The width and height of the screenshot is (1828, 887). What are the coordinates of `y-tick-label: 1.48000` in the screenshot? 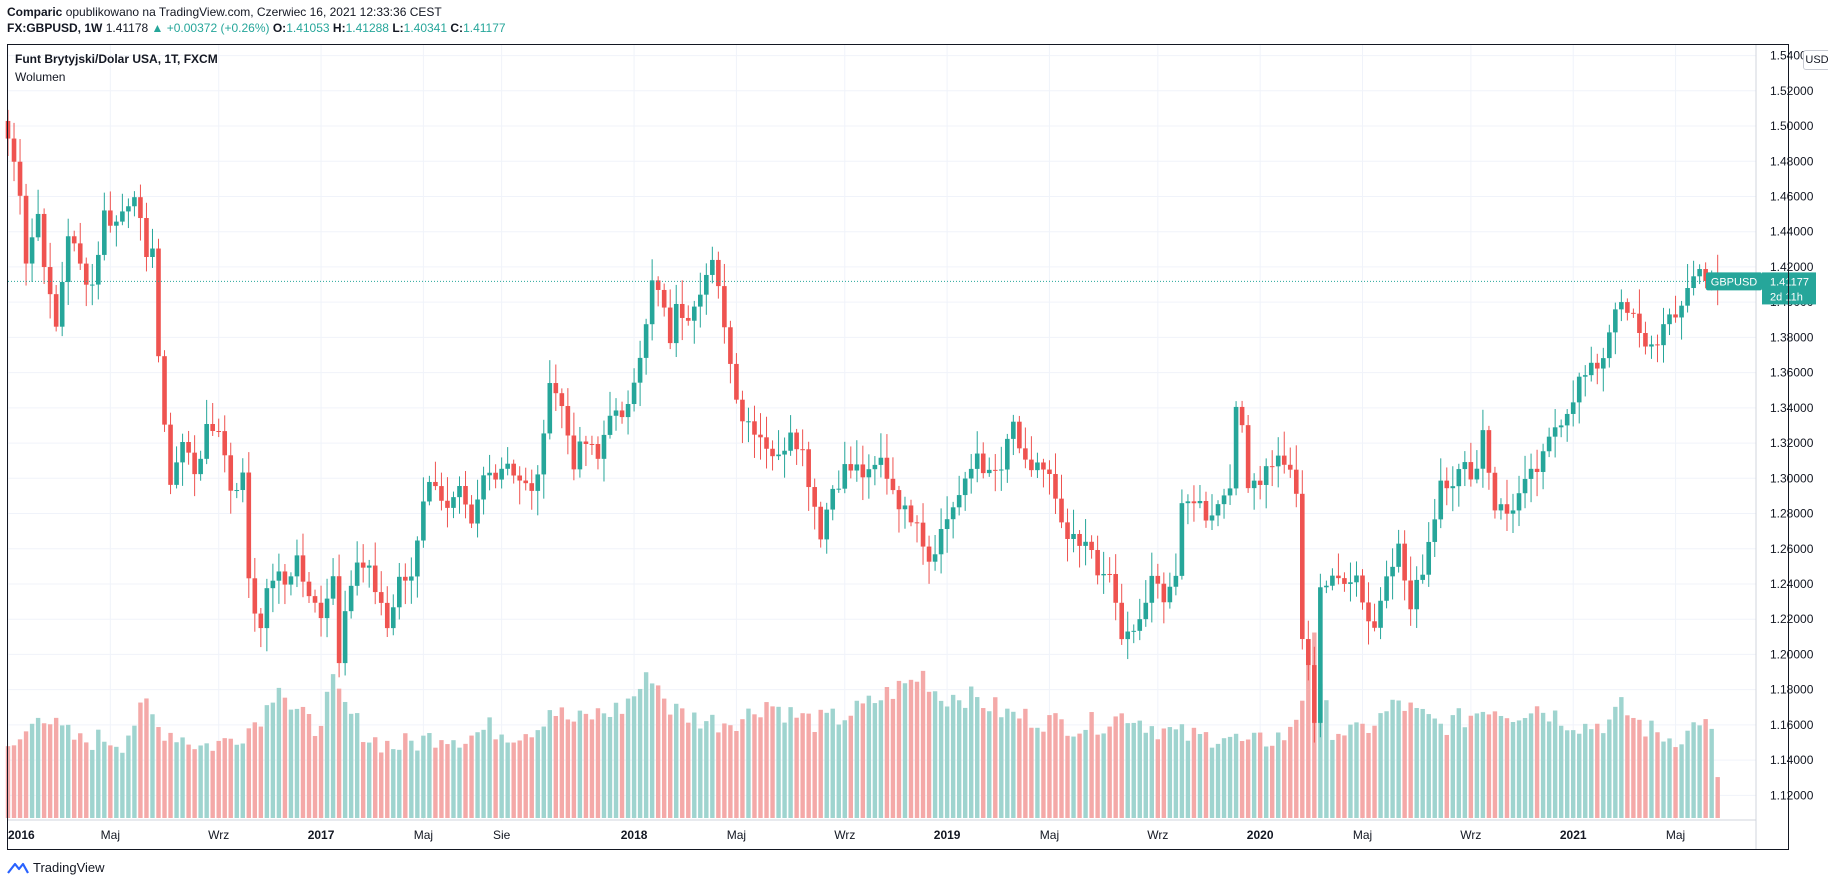 It's located at (1792, 161).